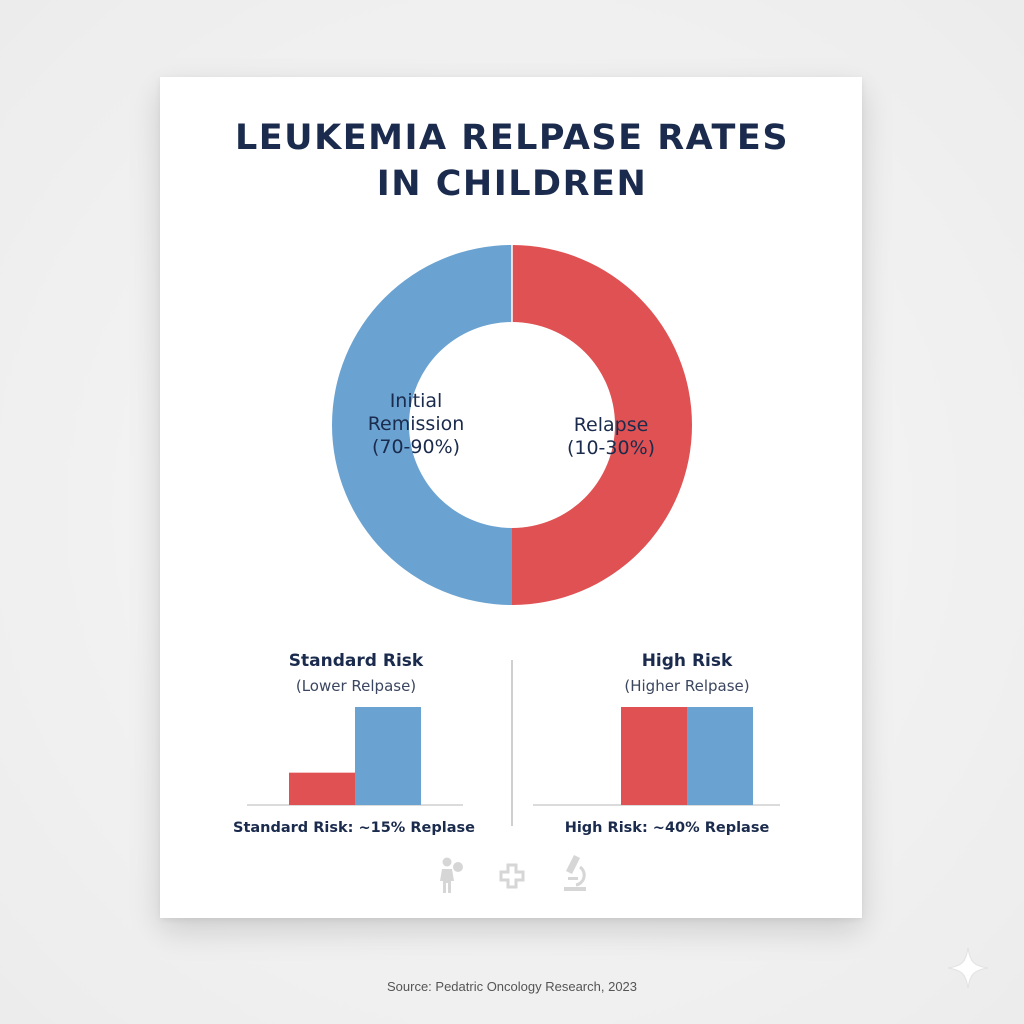  I want to click on relapse-label-value: (10-30%), so click(611, 448).